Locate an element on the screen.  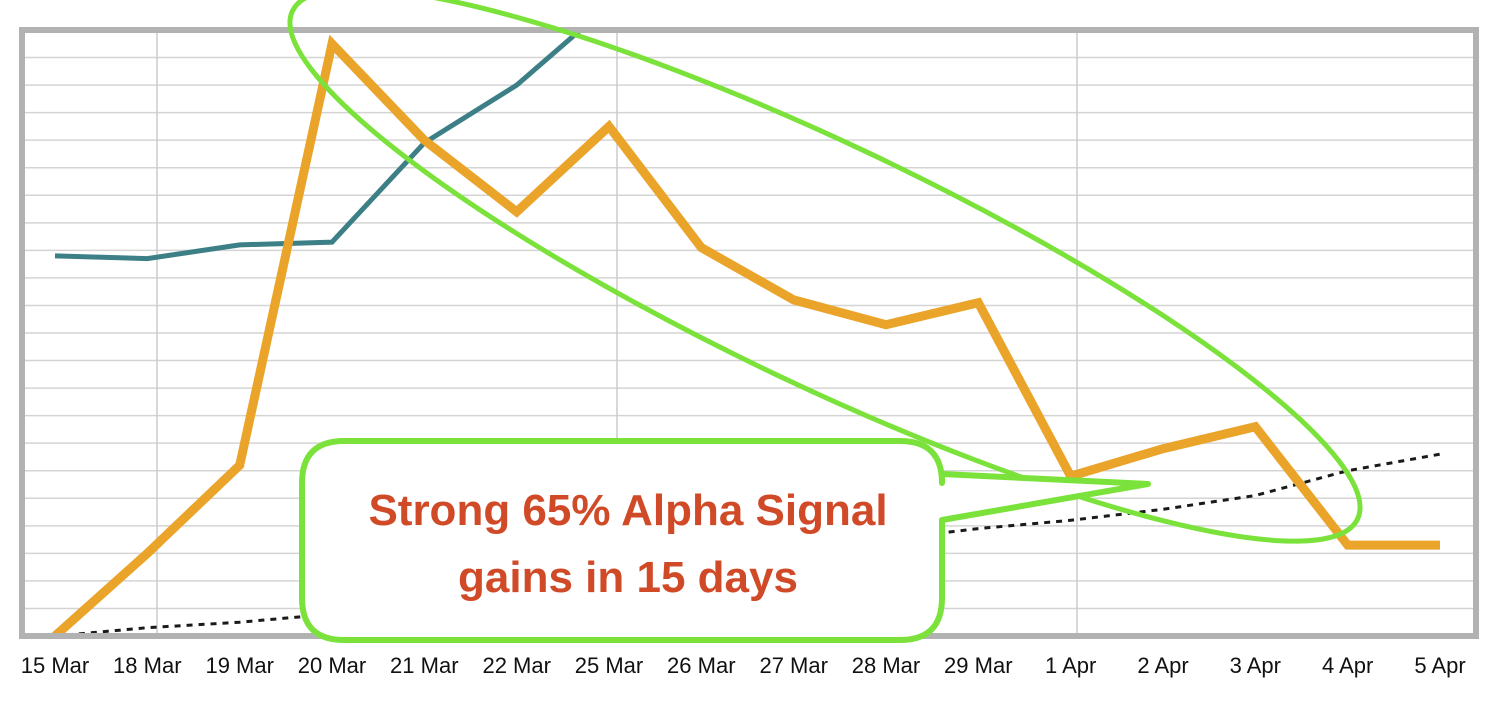
x-tick-label: 26 Mar is located at coordinates (701, 665).